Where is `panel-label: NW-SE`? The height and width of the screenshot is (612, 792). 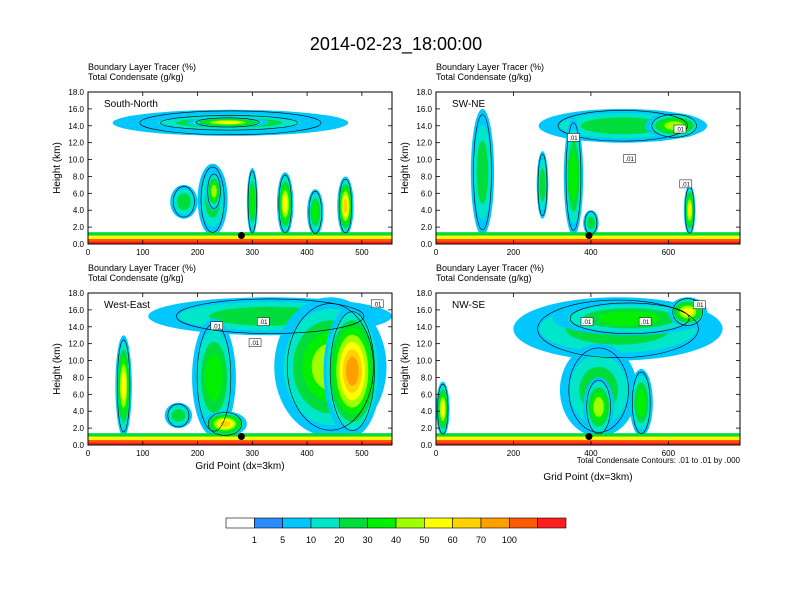
panel-label: NW-SE is located at coordinates (468, 305).